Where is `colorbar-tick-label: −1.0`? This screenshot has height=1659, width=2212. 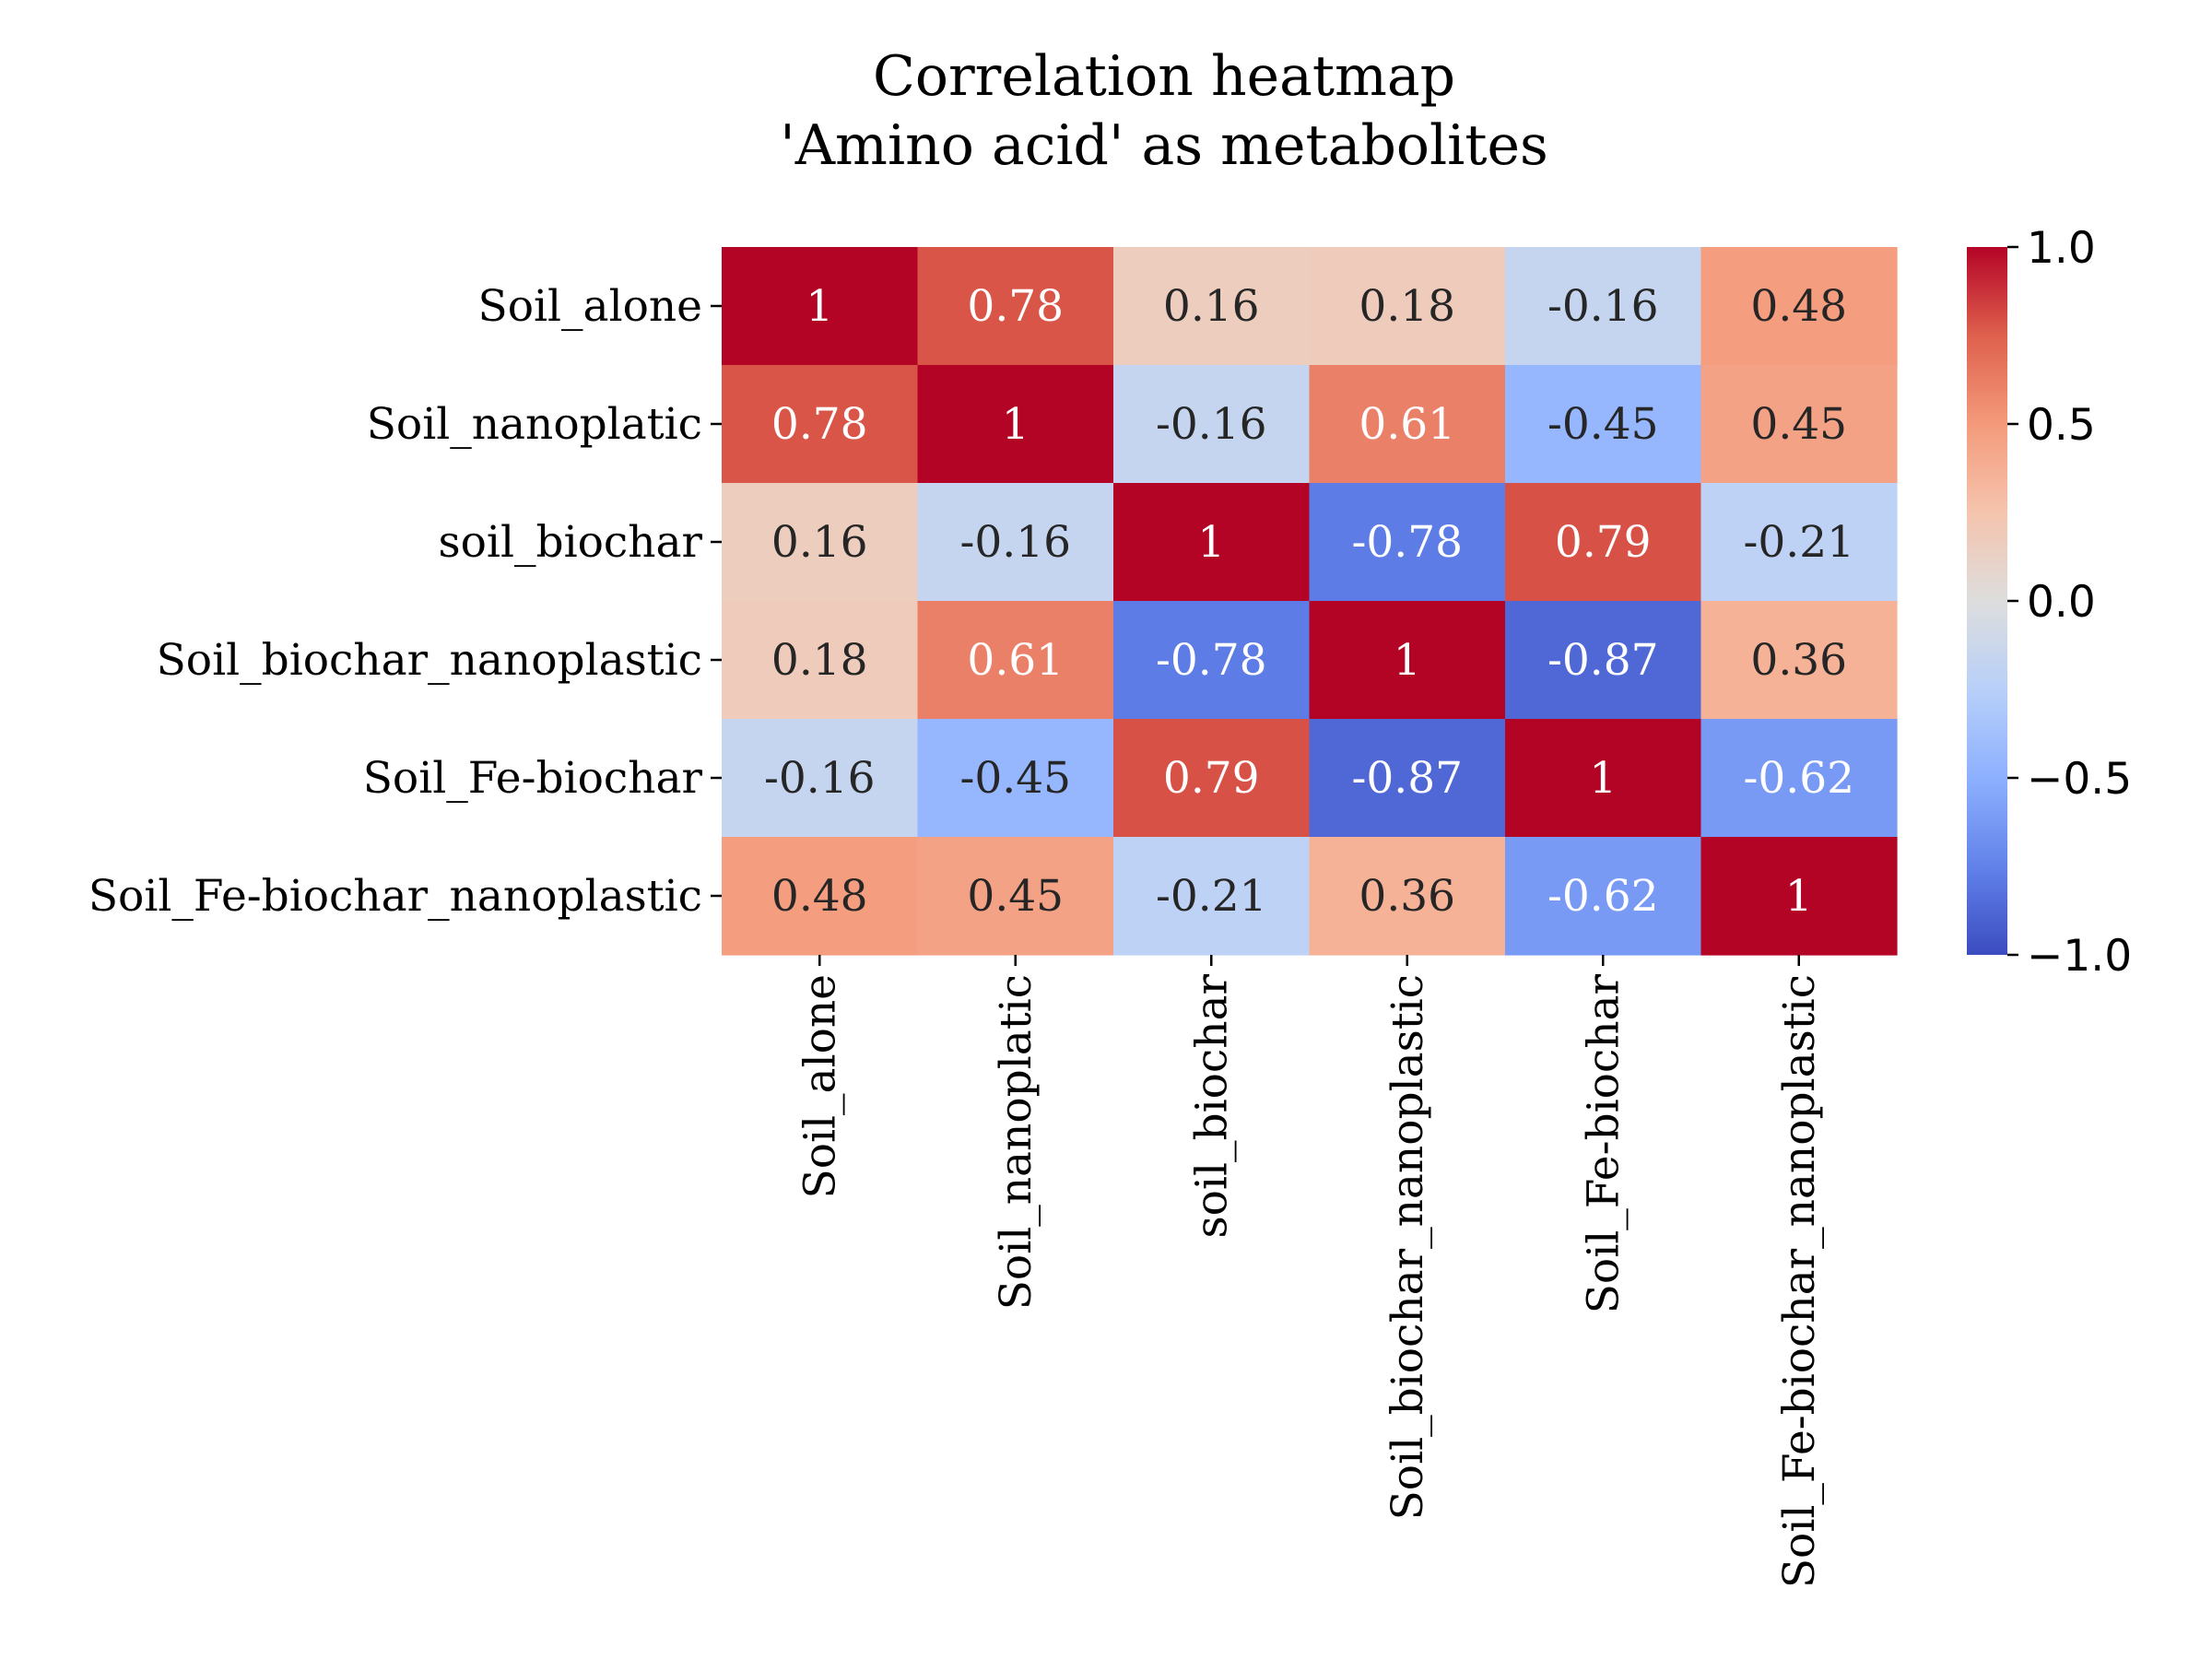
colorbar-tick-label: −1.0 is located at coordinates (2079, 956).